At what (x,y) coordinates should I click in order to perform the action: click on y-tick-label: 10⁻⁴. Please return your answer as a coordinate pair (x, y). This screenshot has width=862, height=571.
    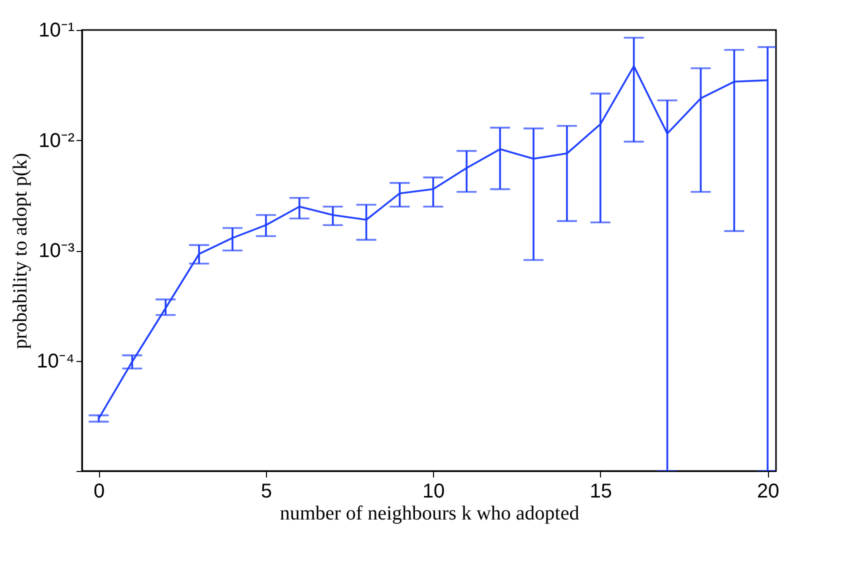
    Looking at the image, I should click on (55, 361).